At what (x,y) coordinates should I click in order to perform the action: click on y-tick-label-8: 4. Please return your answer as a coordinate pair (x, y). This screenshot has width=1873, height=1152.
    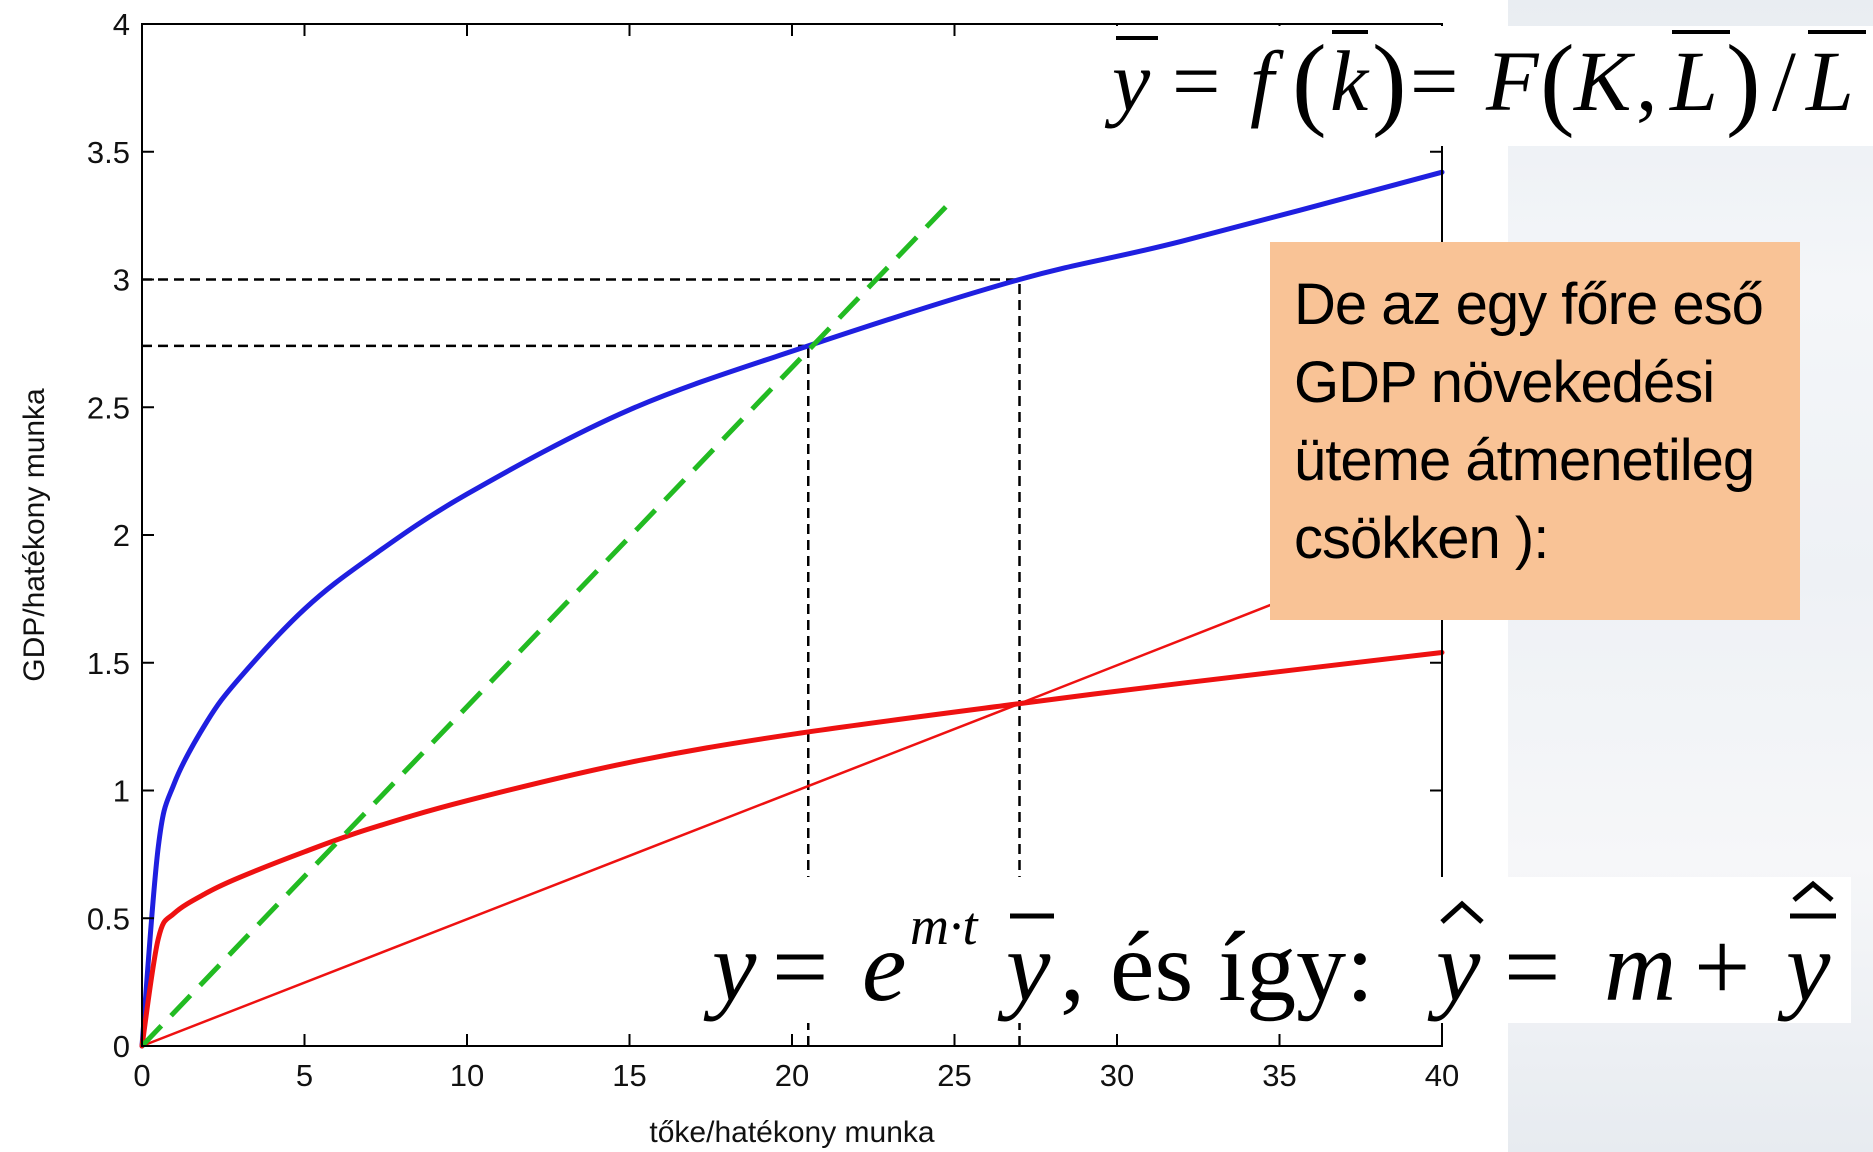
    Looking at the image, I should click on (121, 24).